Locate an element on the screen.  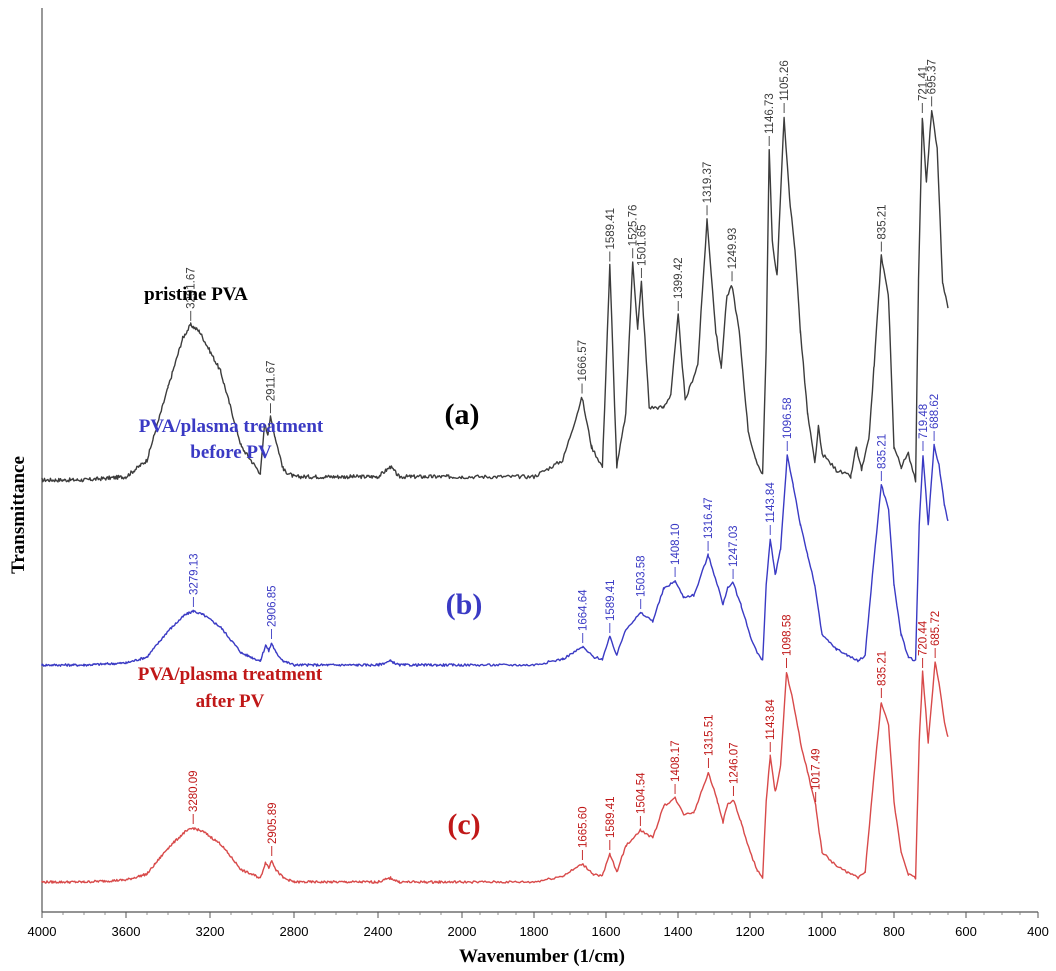
x-tick-label: 2000 is located at coordinates (462, 931).